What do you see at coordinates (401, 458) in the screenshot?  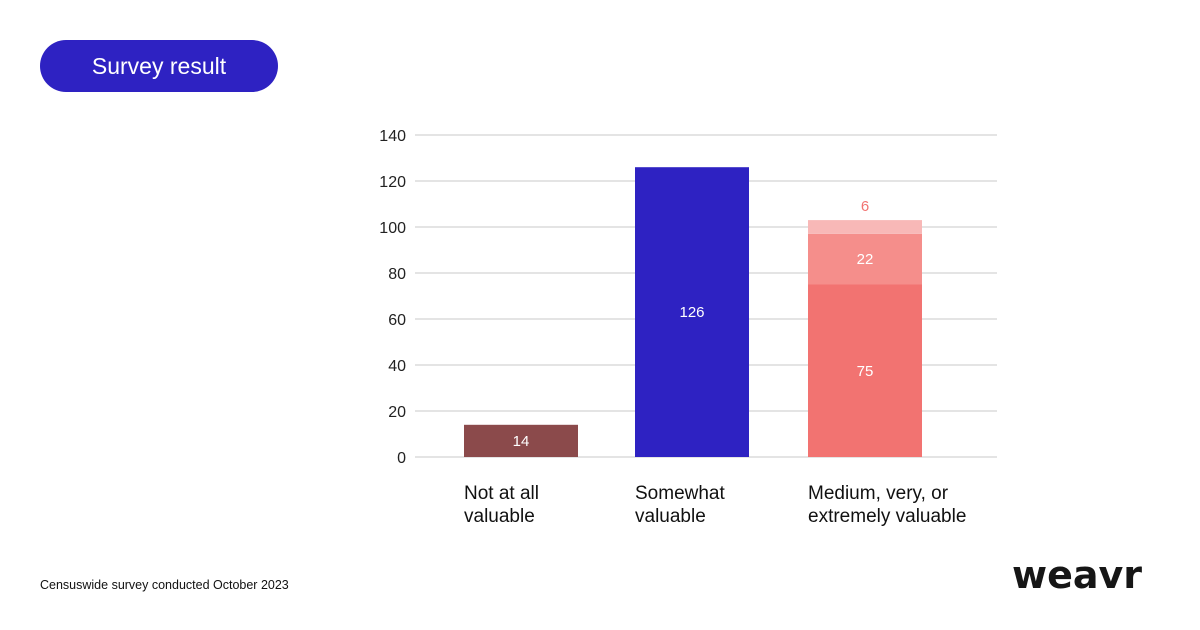 I see `y-tick-label: 0` at bounding box center [401, 458].